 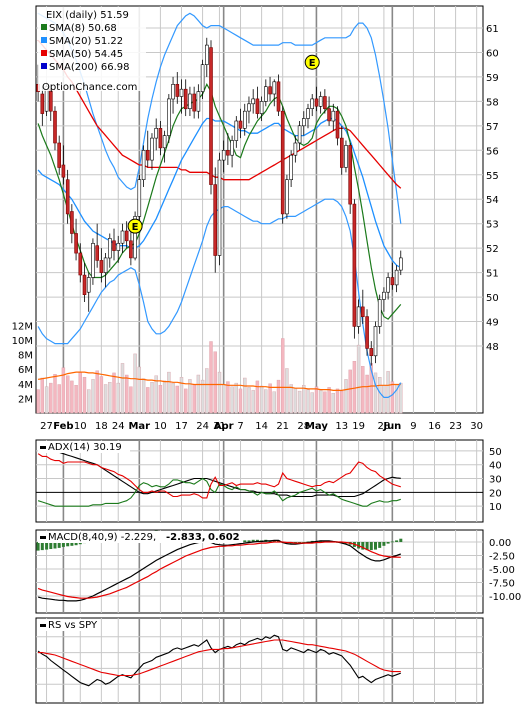 I want to click on x-axis-tick-label: 23, so click(x=455, y=426).